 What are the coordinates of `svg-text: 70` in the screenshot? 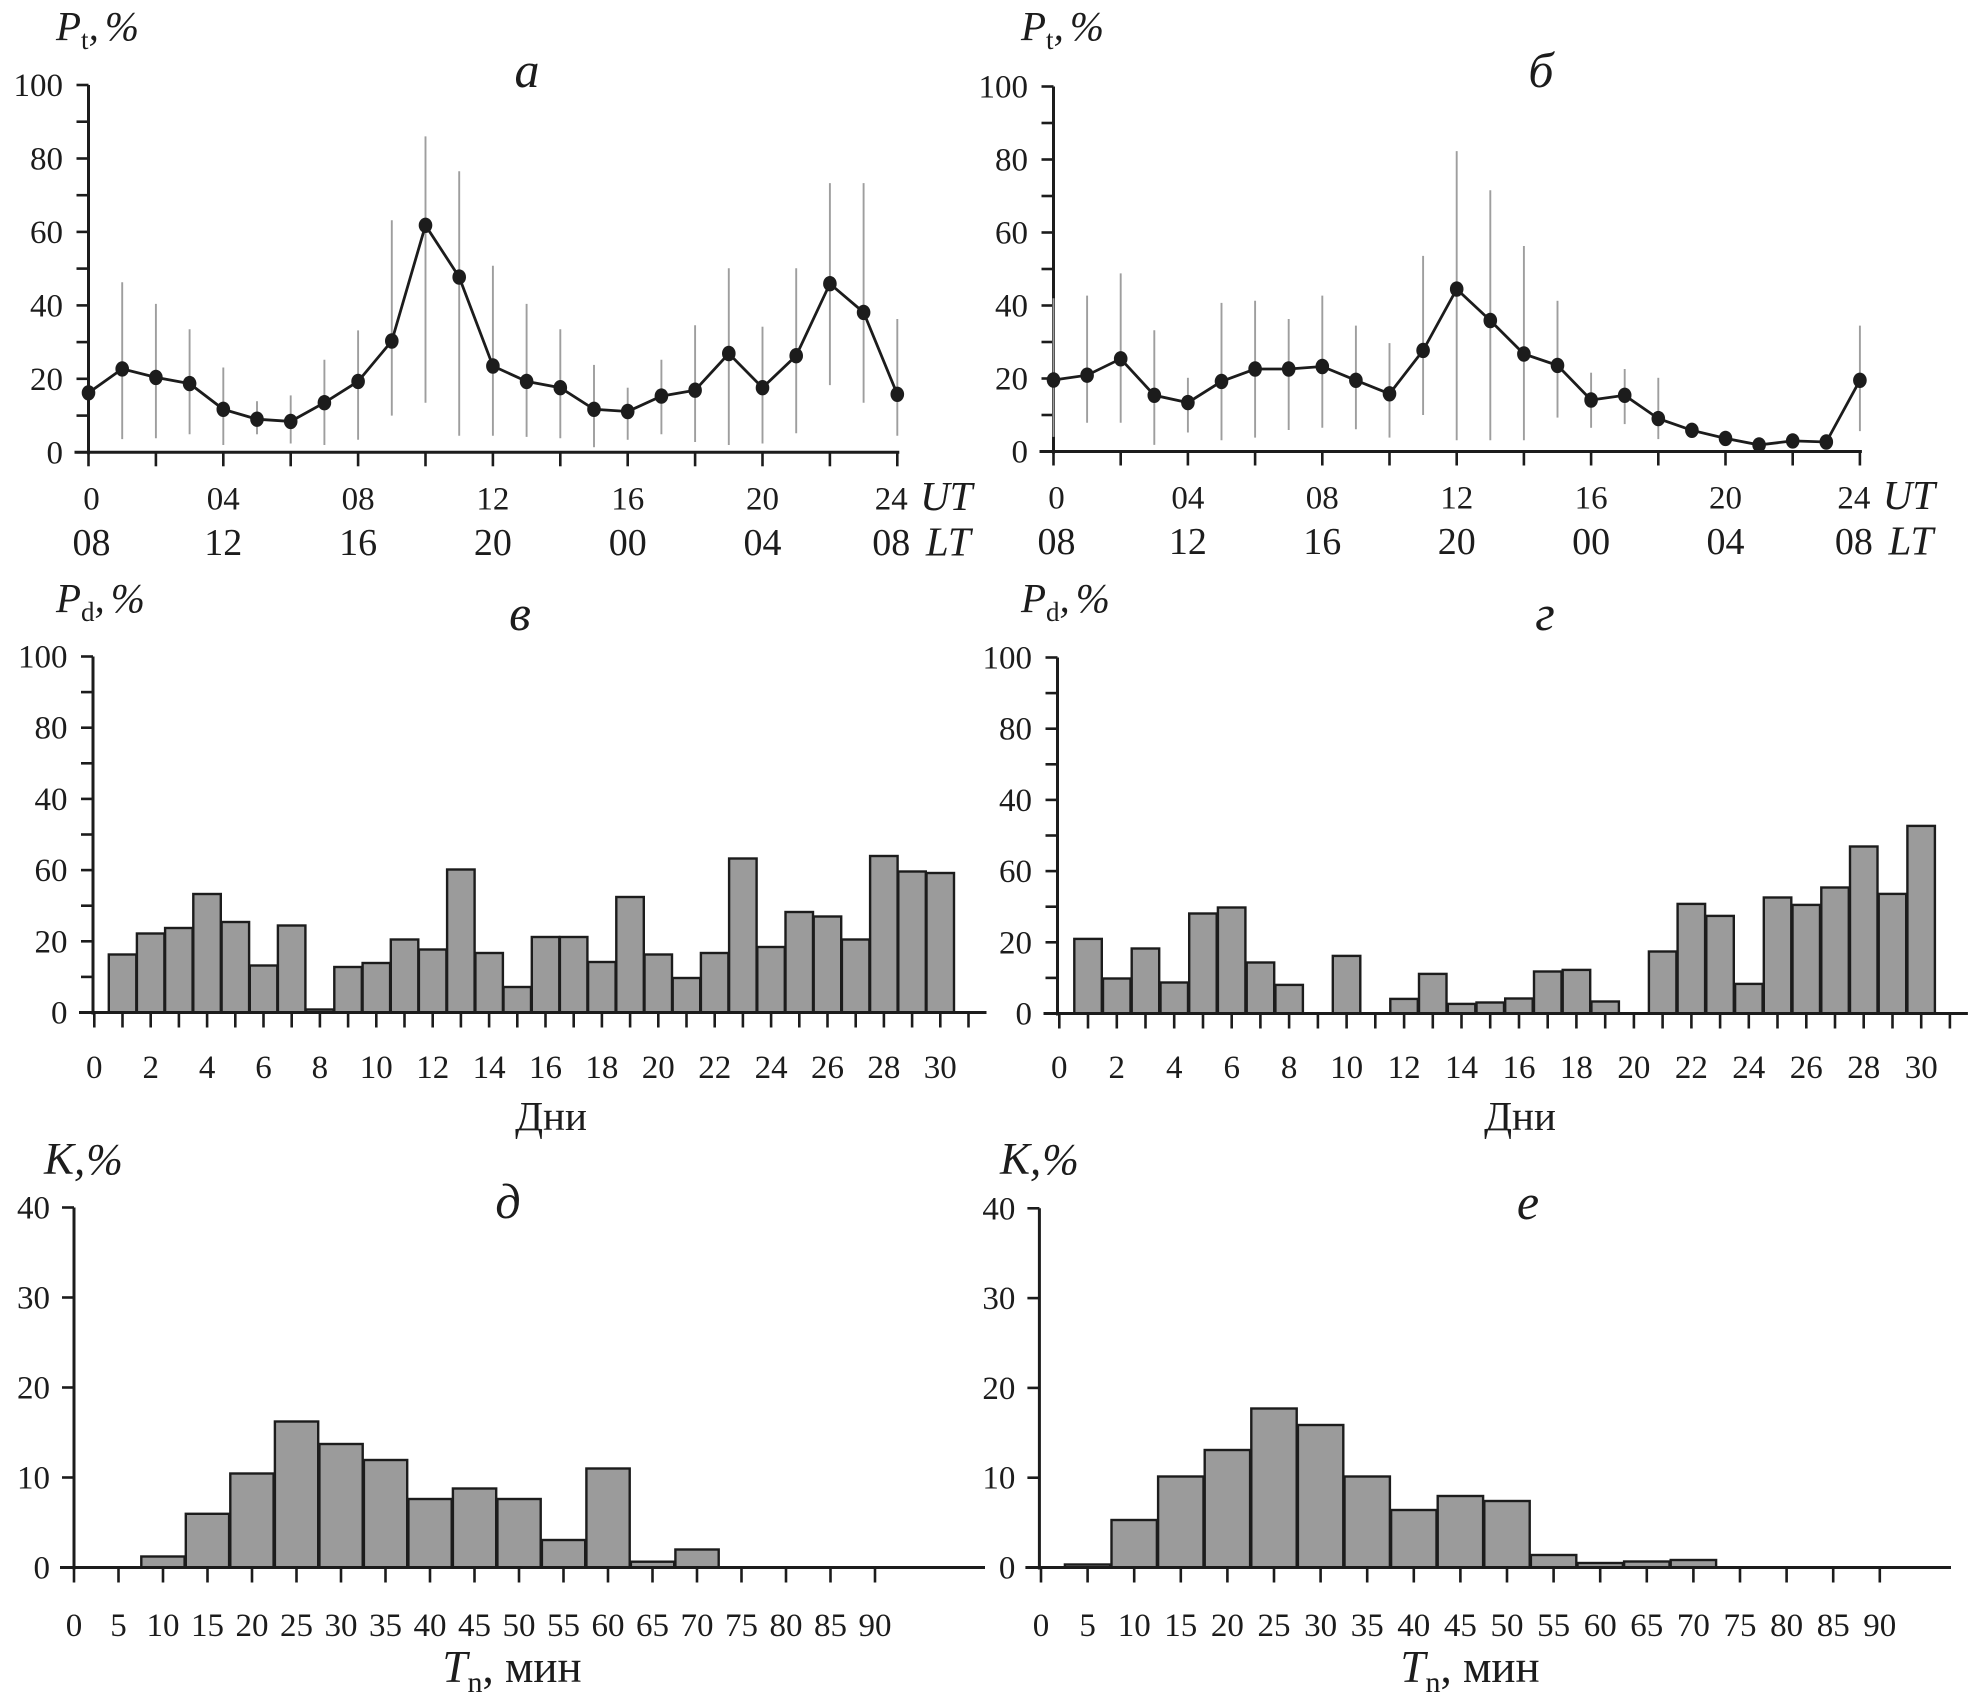 It's located at (697, 1626).